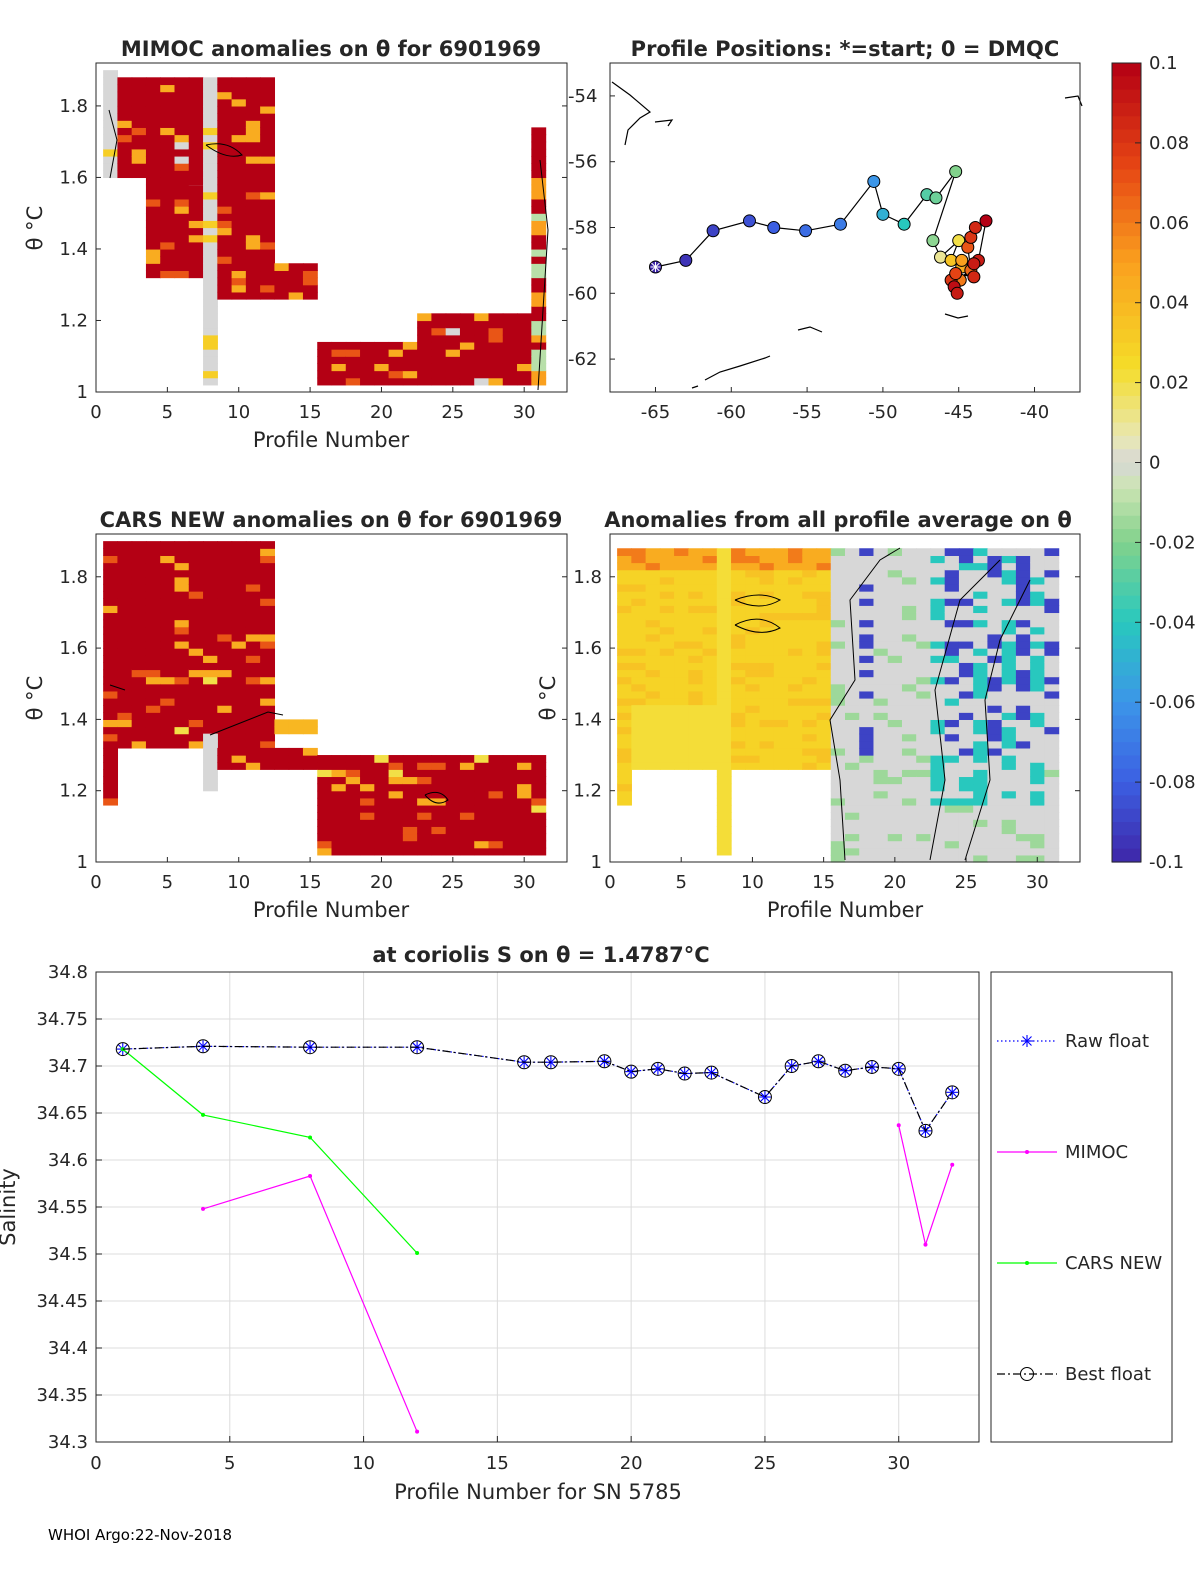 The image size is (1200, 1575). Describe the element at coordinates (313, 405) in the screenshot. I see `mimoc-x-ticks: 0 5 10 15 20 25 30` at that location.